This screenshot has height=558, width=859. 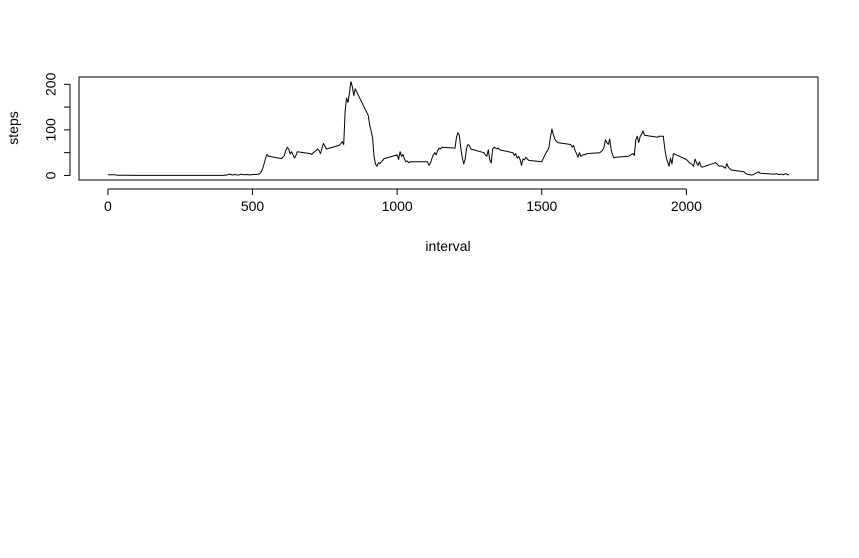 I want to click on x-tick-label: 1000, so click(x=397, y=206).